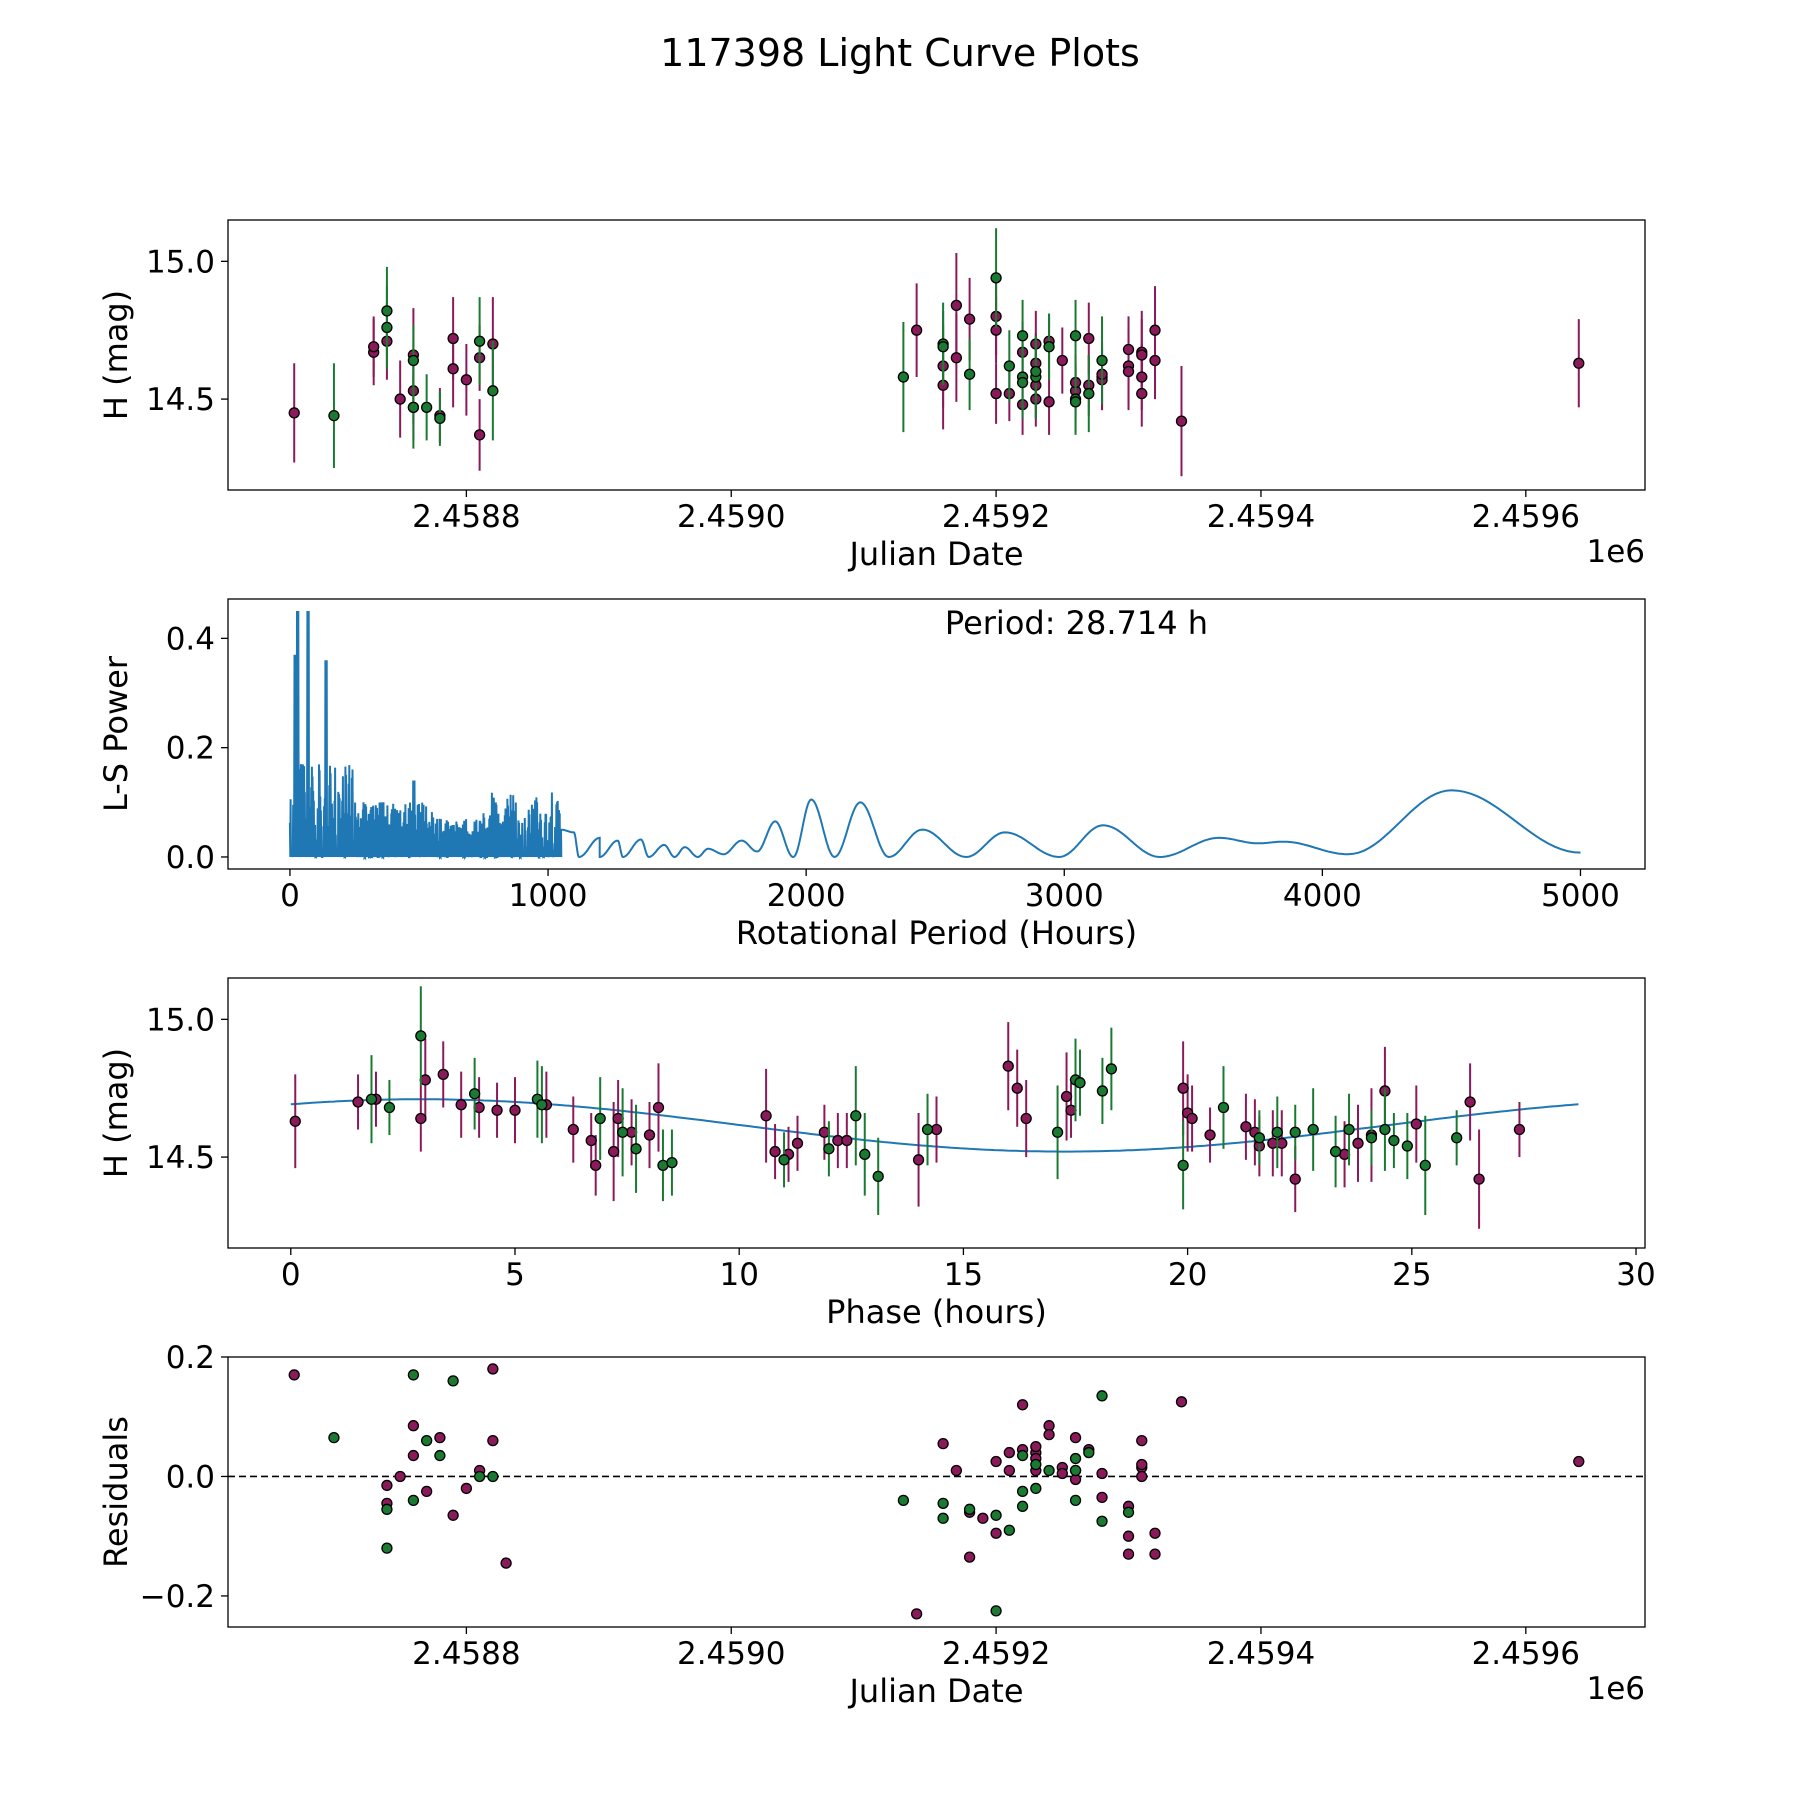 This screenshot has height=1800, width=1800. Describe the element at coordinates (466, 1654) in the screenshot. I see `x-tick-label: 2.4588` at that location.